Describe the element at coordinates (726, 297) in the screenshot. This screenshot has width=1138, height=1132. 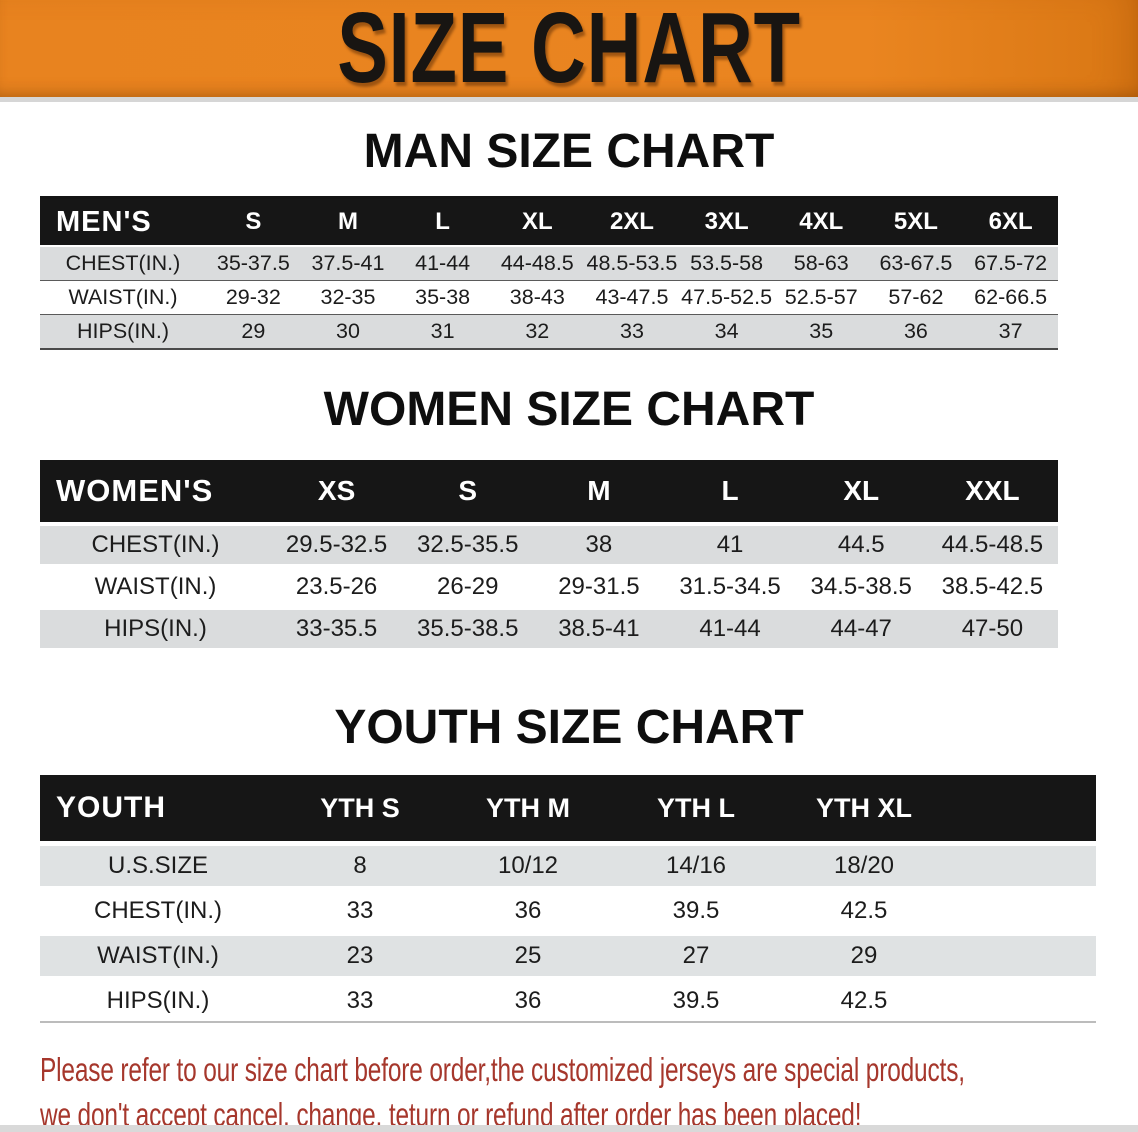
I see `size-value: 47.5-52.5` at that location.